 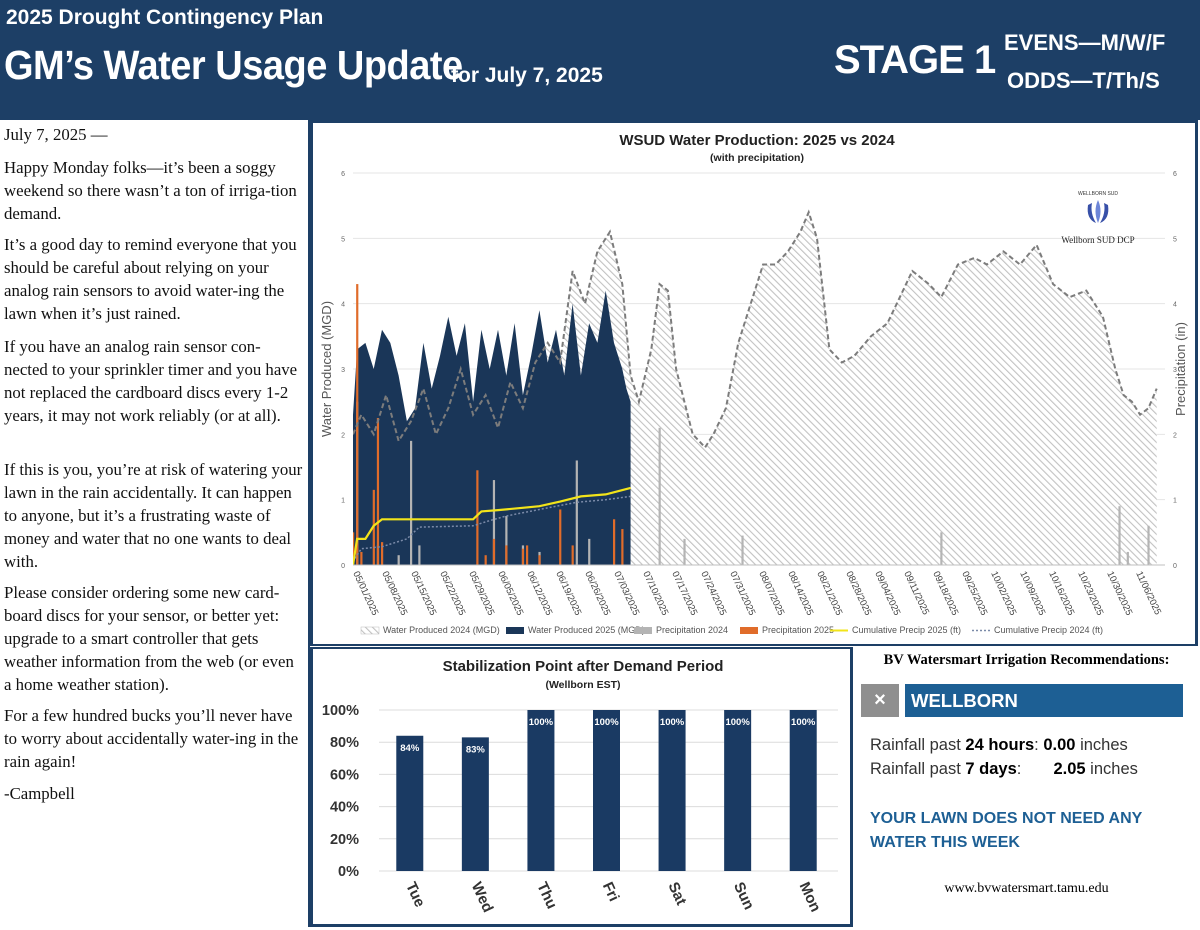 I want to click on legend-label: Cumulative Precip 2024 (ft), so click(x=1048, y=630).